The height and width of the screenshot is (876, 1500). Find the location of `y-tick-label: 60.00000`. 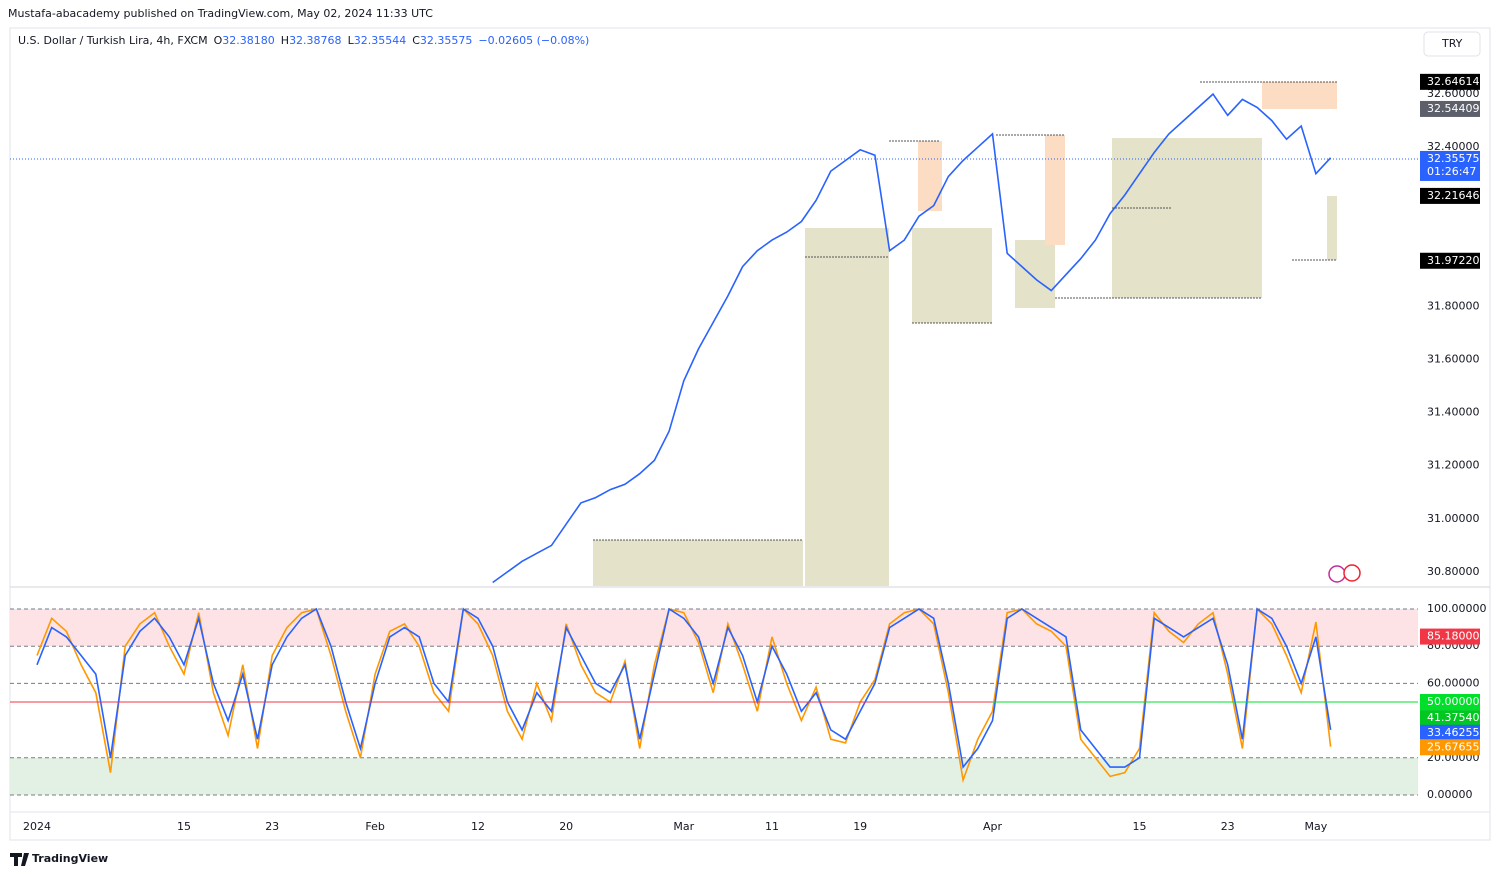

y-tick-label: 60.00000 is located at coordinates (1453, 682).